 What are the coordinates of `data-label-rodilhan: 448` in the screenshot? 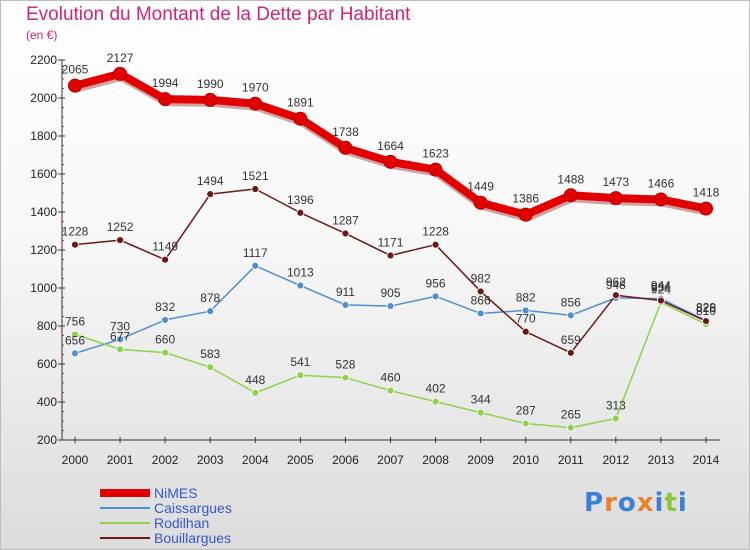 It's located at (255, 380).